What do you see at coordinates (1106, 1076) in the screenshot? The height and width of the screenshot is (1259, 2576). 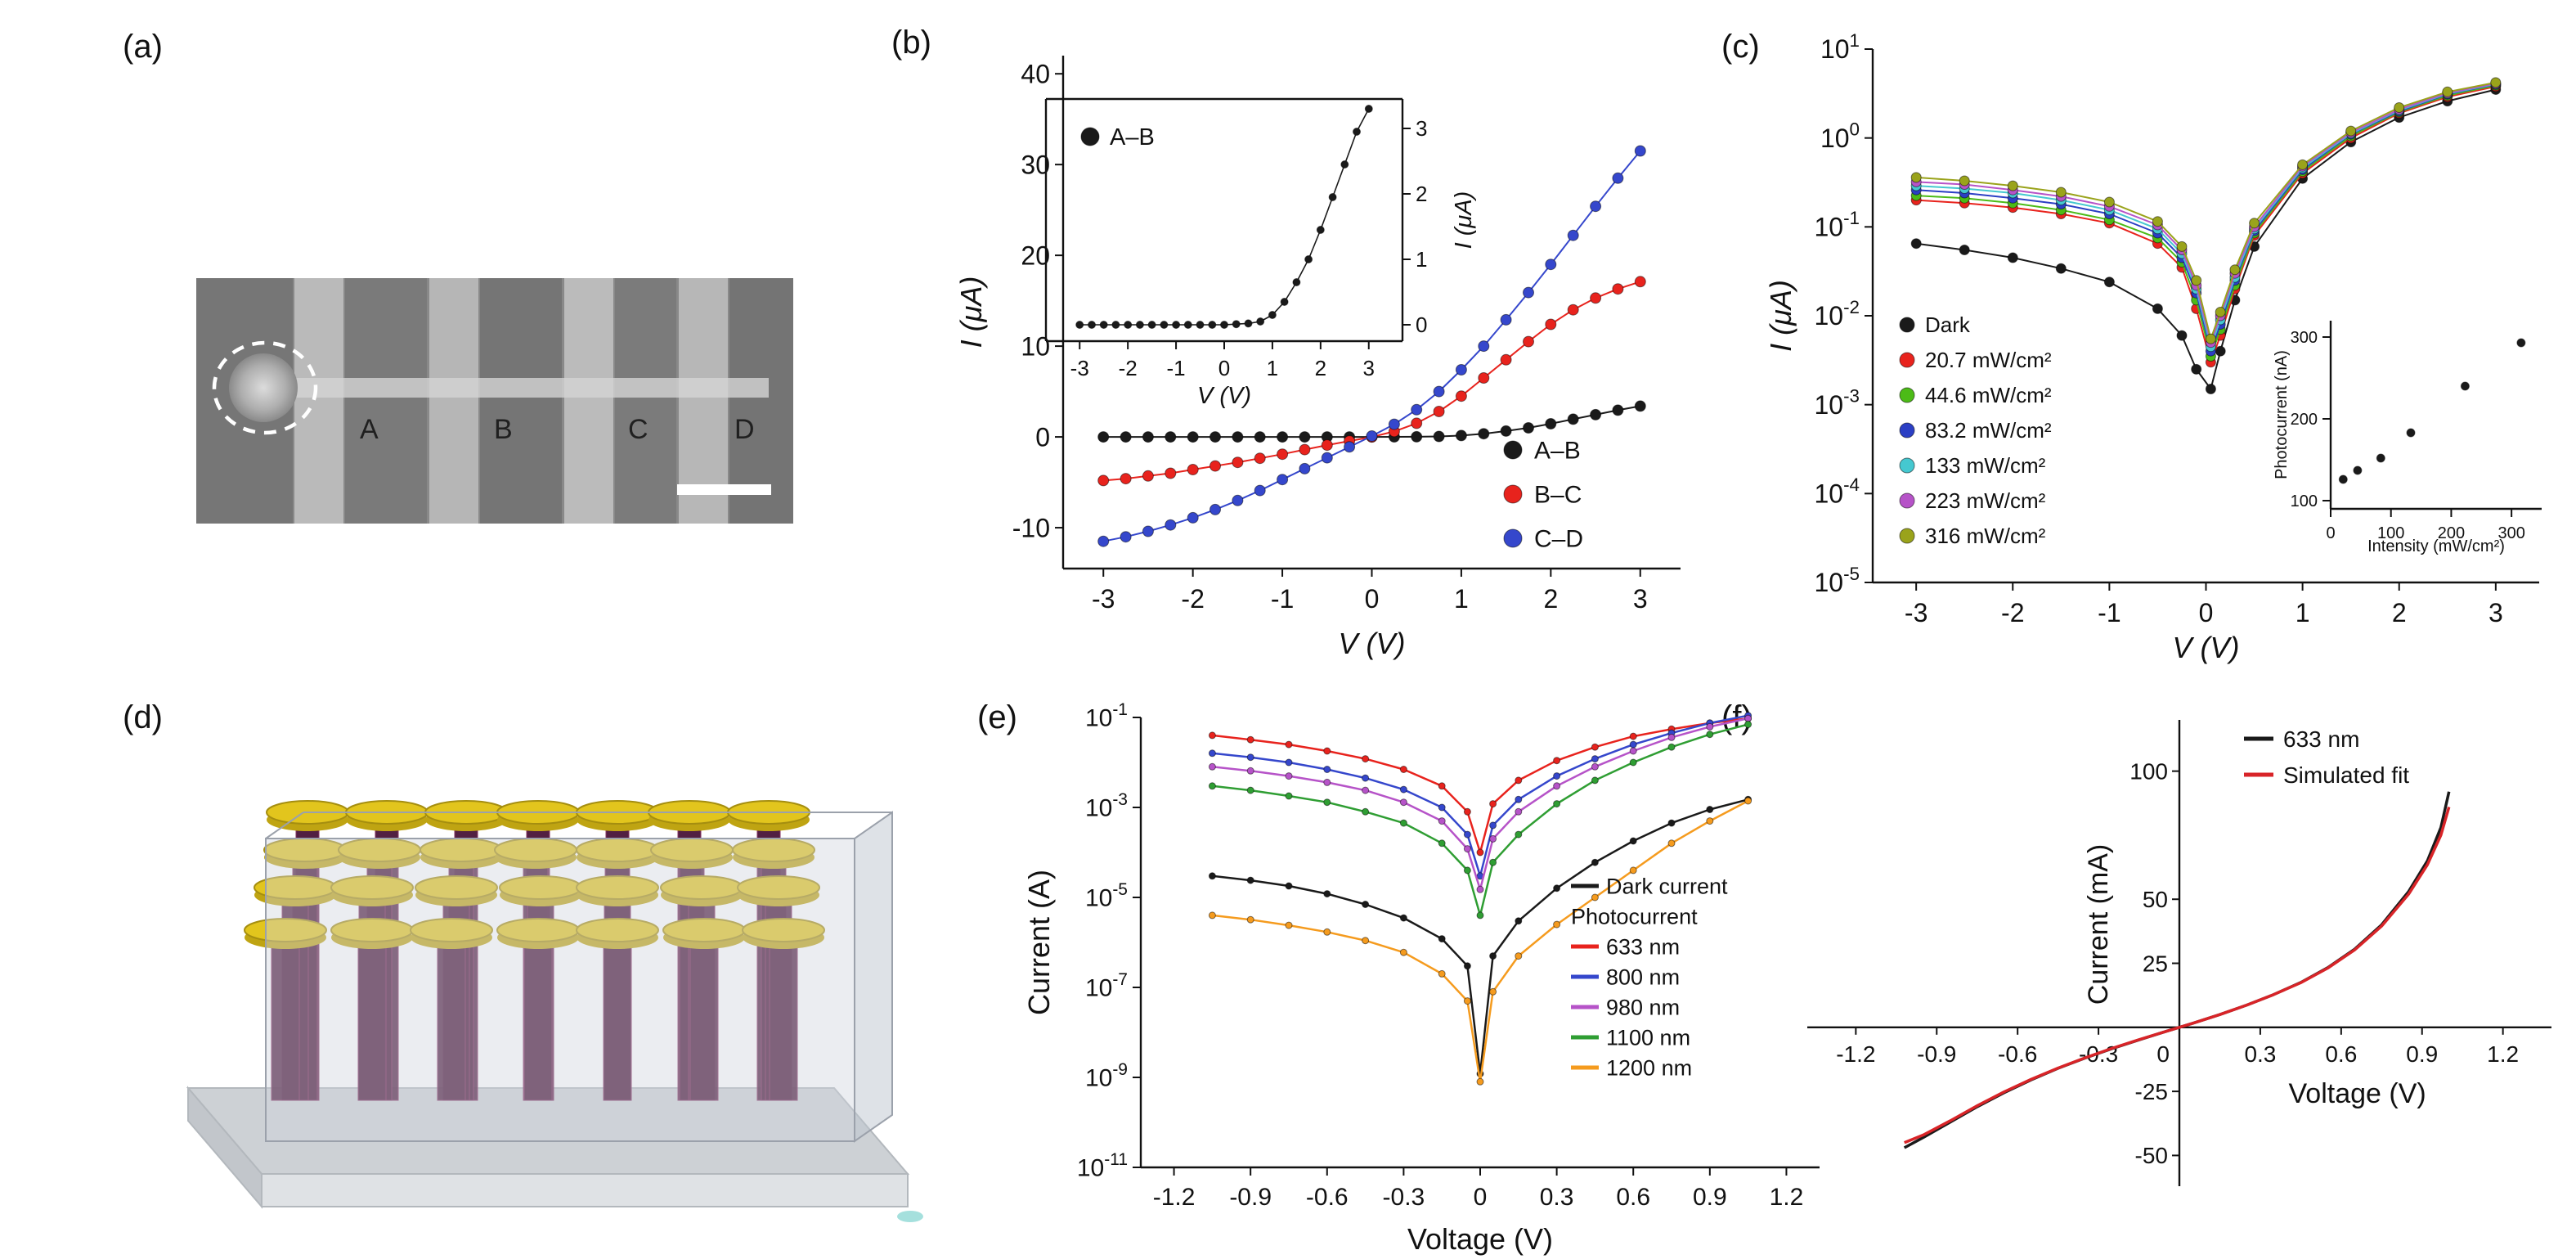 I see `svg-text: 10⁻⁹` at bounding box center [1106, 1076].